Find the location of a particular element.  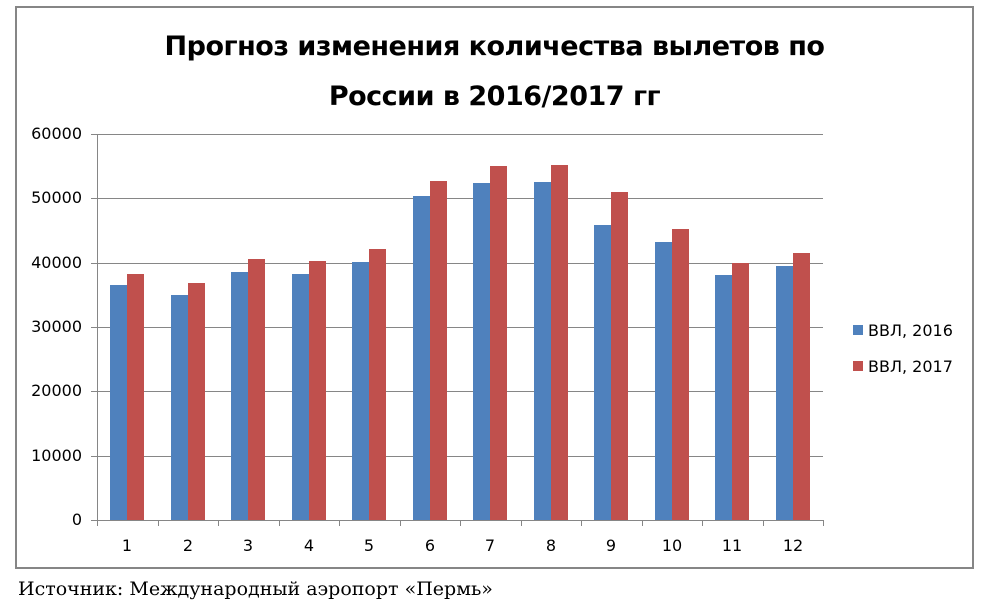

chart-title-line-1: Прогноз изменения количества вылетов по is located at coordinates (494, 46).